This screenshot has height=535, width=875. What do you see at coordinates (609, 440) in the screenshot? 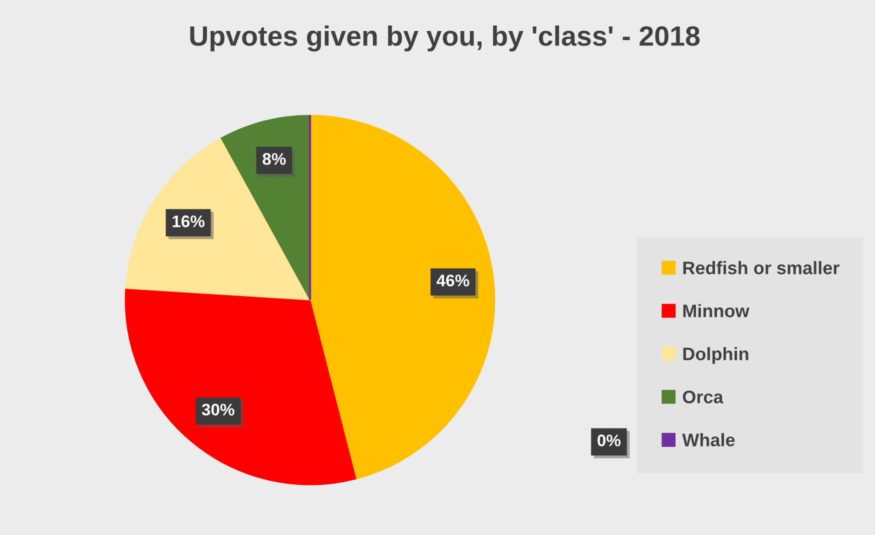
I see `text: 0%` at bounding box center [609, 440].